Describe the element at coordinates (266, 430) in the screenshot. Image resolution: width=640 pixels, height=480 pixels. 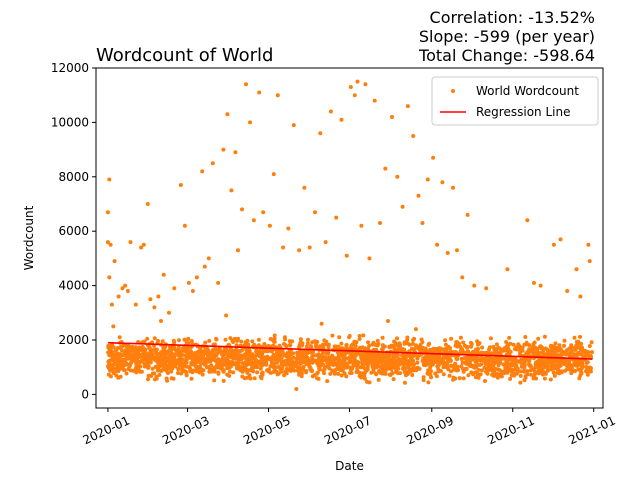
I see `x-tick-label: 2020-05` at that location.